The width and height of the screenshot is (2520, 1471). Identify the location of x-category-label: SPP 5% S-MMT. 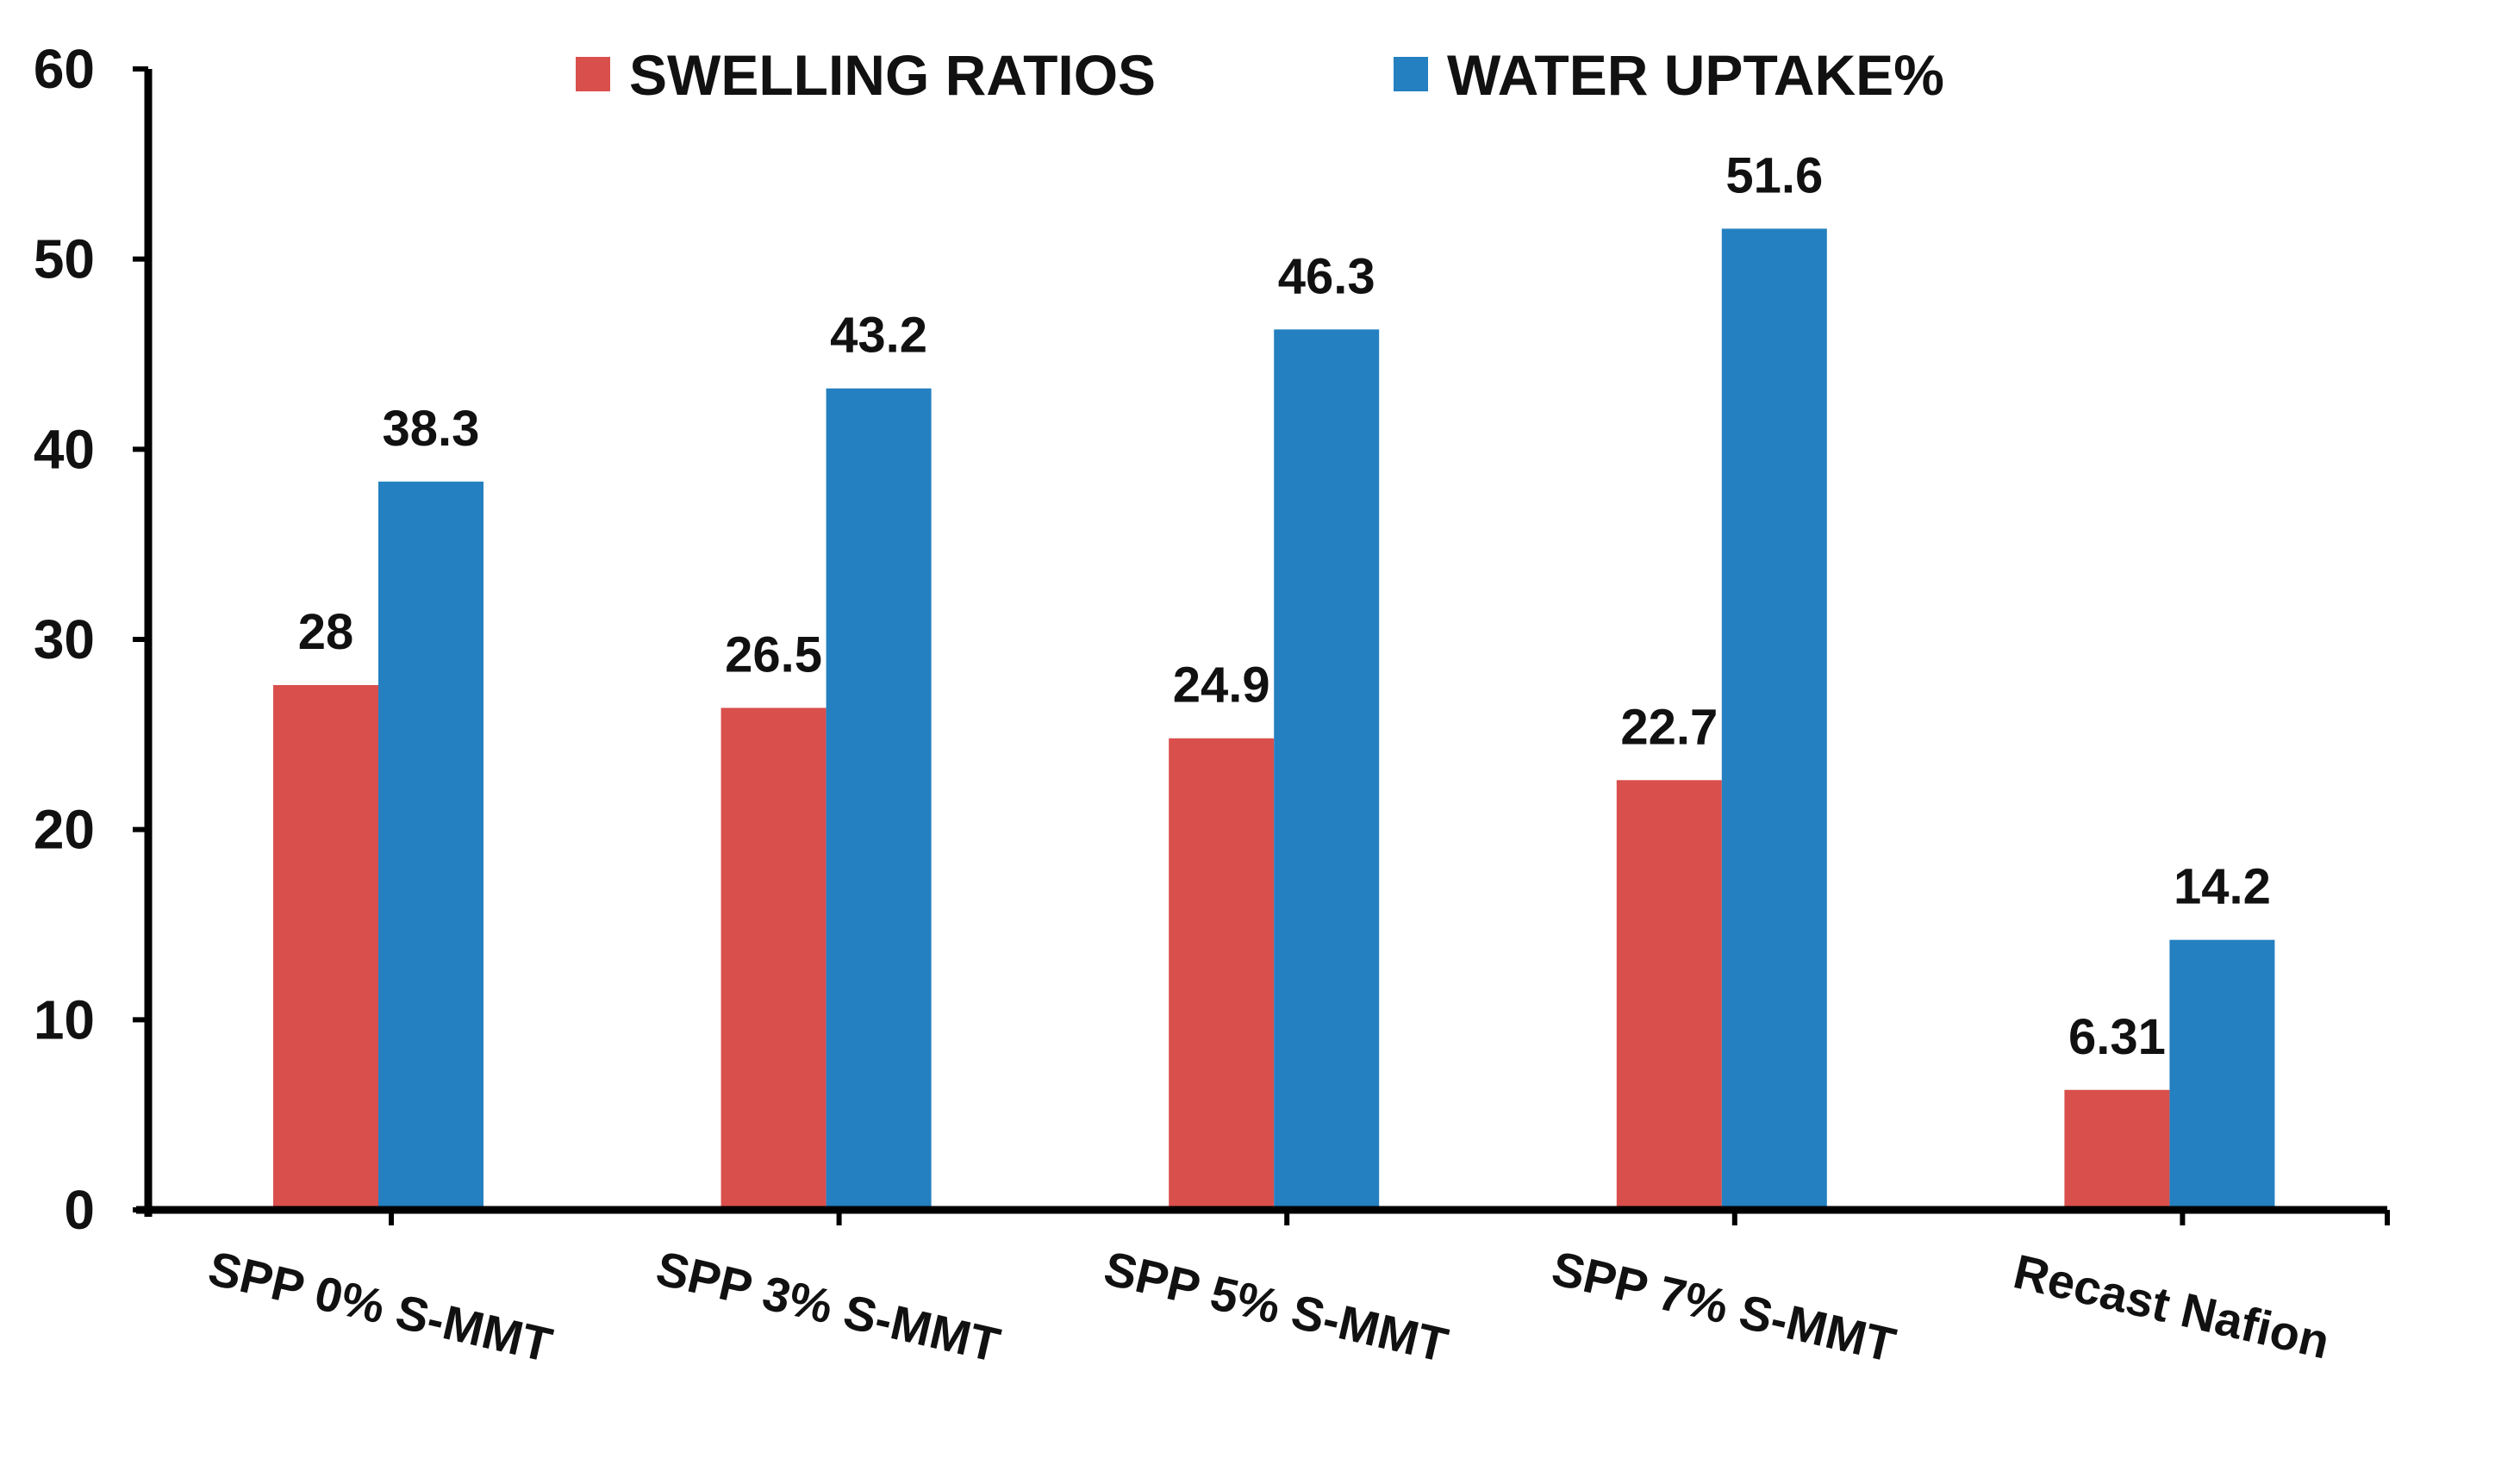
(1276, 1307).